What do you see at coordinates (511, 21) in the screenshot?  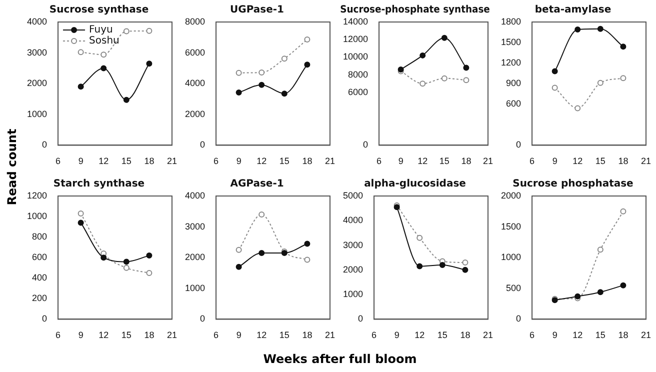 I see `y-tick-label: 1800` at bounding box center [511, 21].